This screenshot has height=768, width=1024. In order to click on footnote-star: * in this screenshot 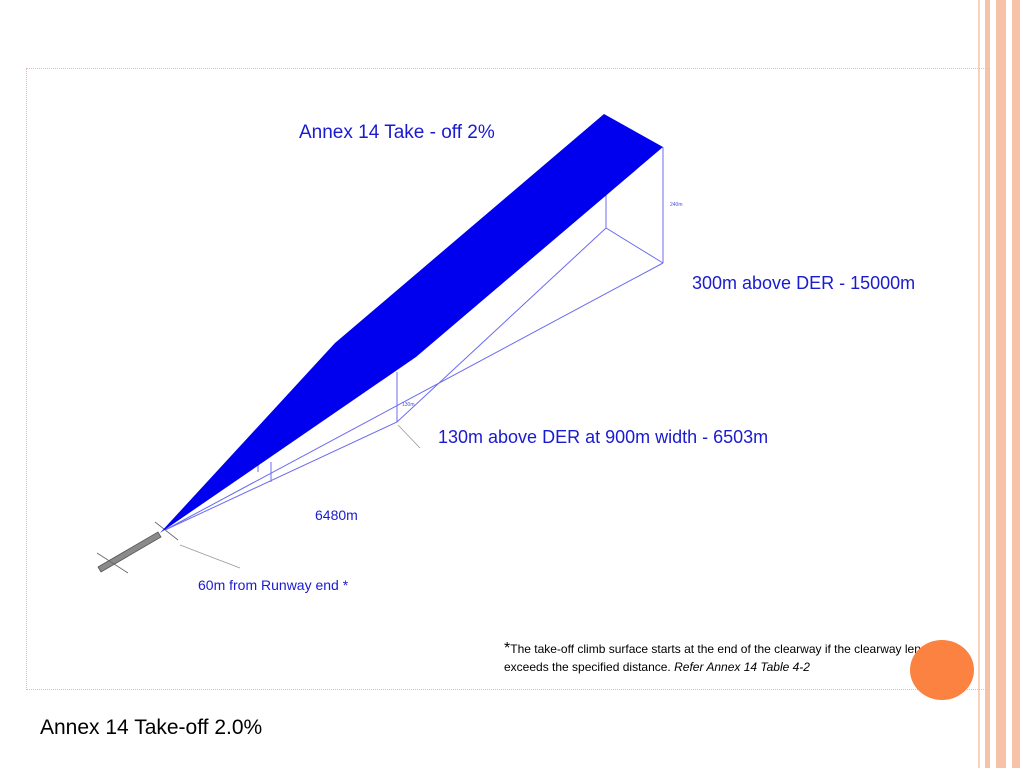, I will do `click(507, 648)`.